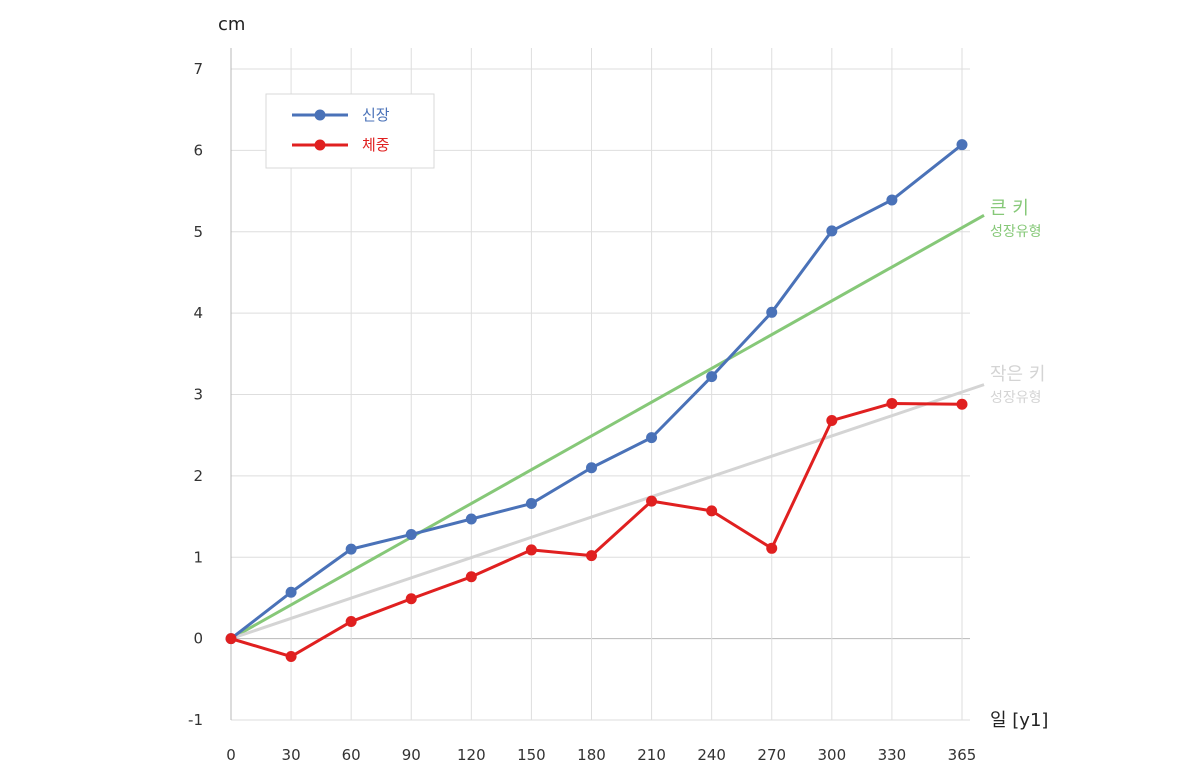 Image resolution: width=1200 pixels, height=780 pixels. Describe the element at coordinates (771, 755) in the screenshot. I see `x-tick-label: 270` at that location.